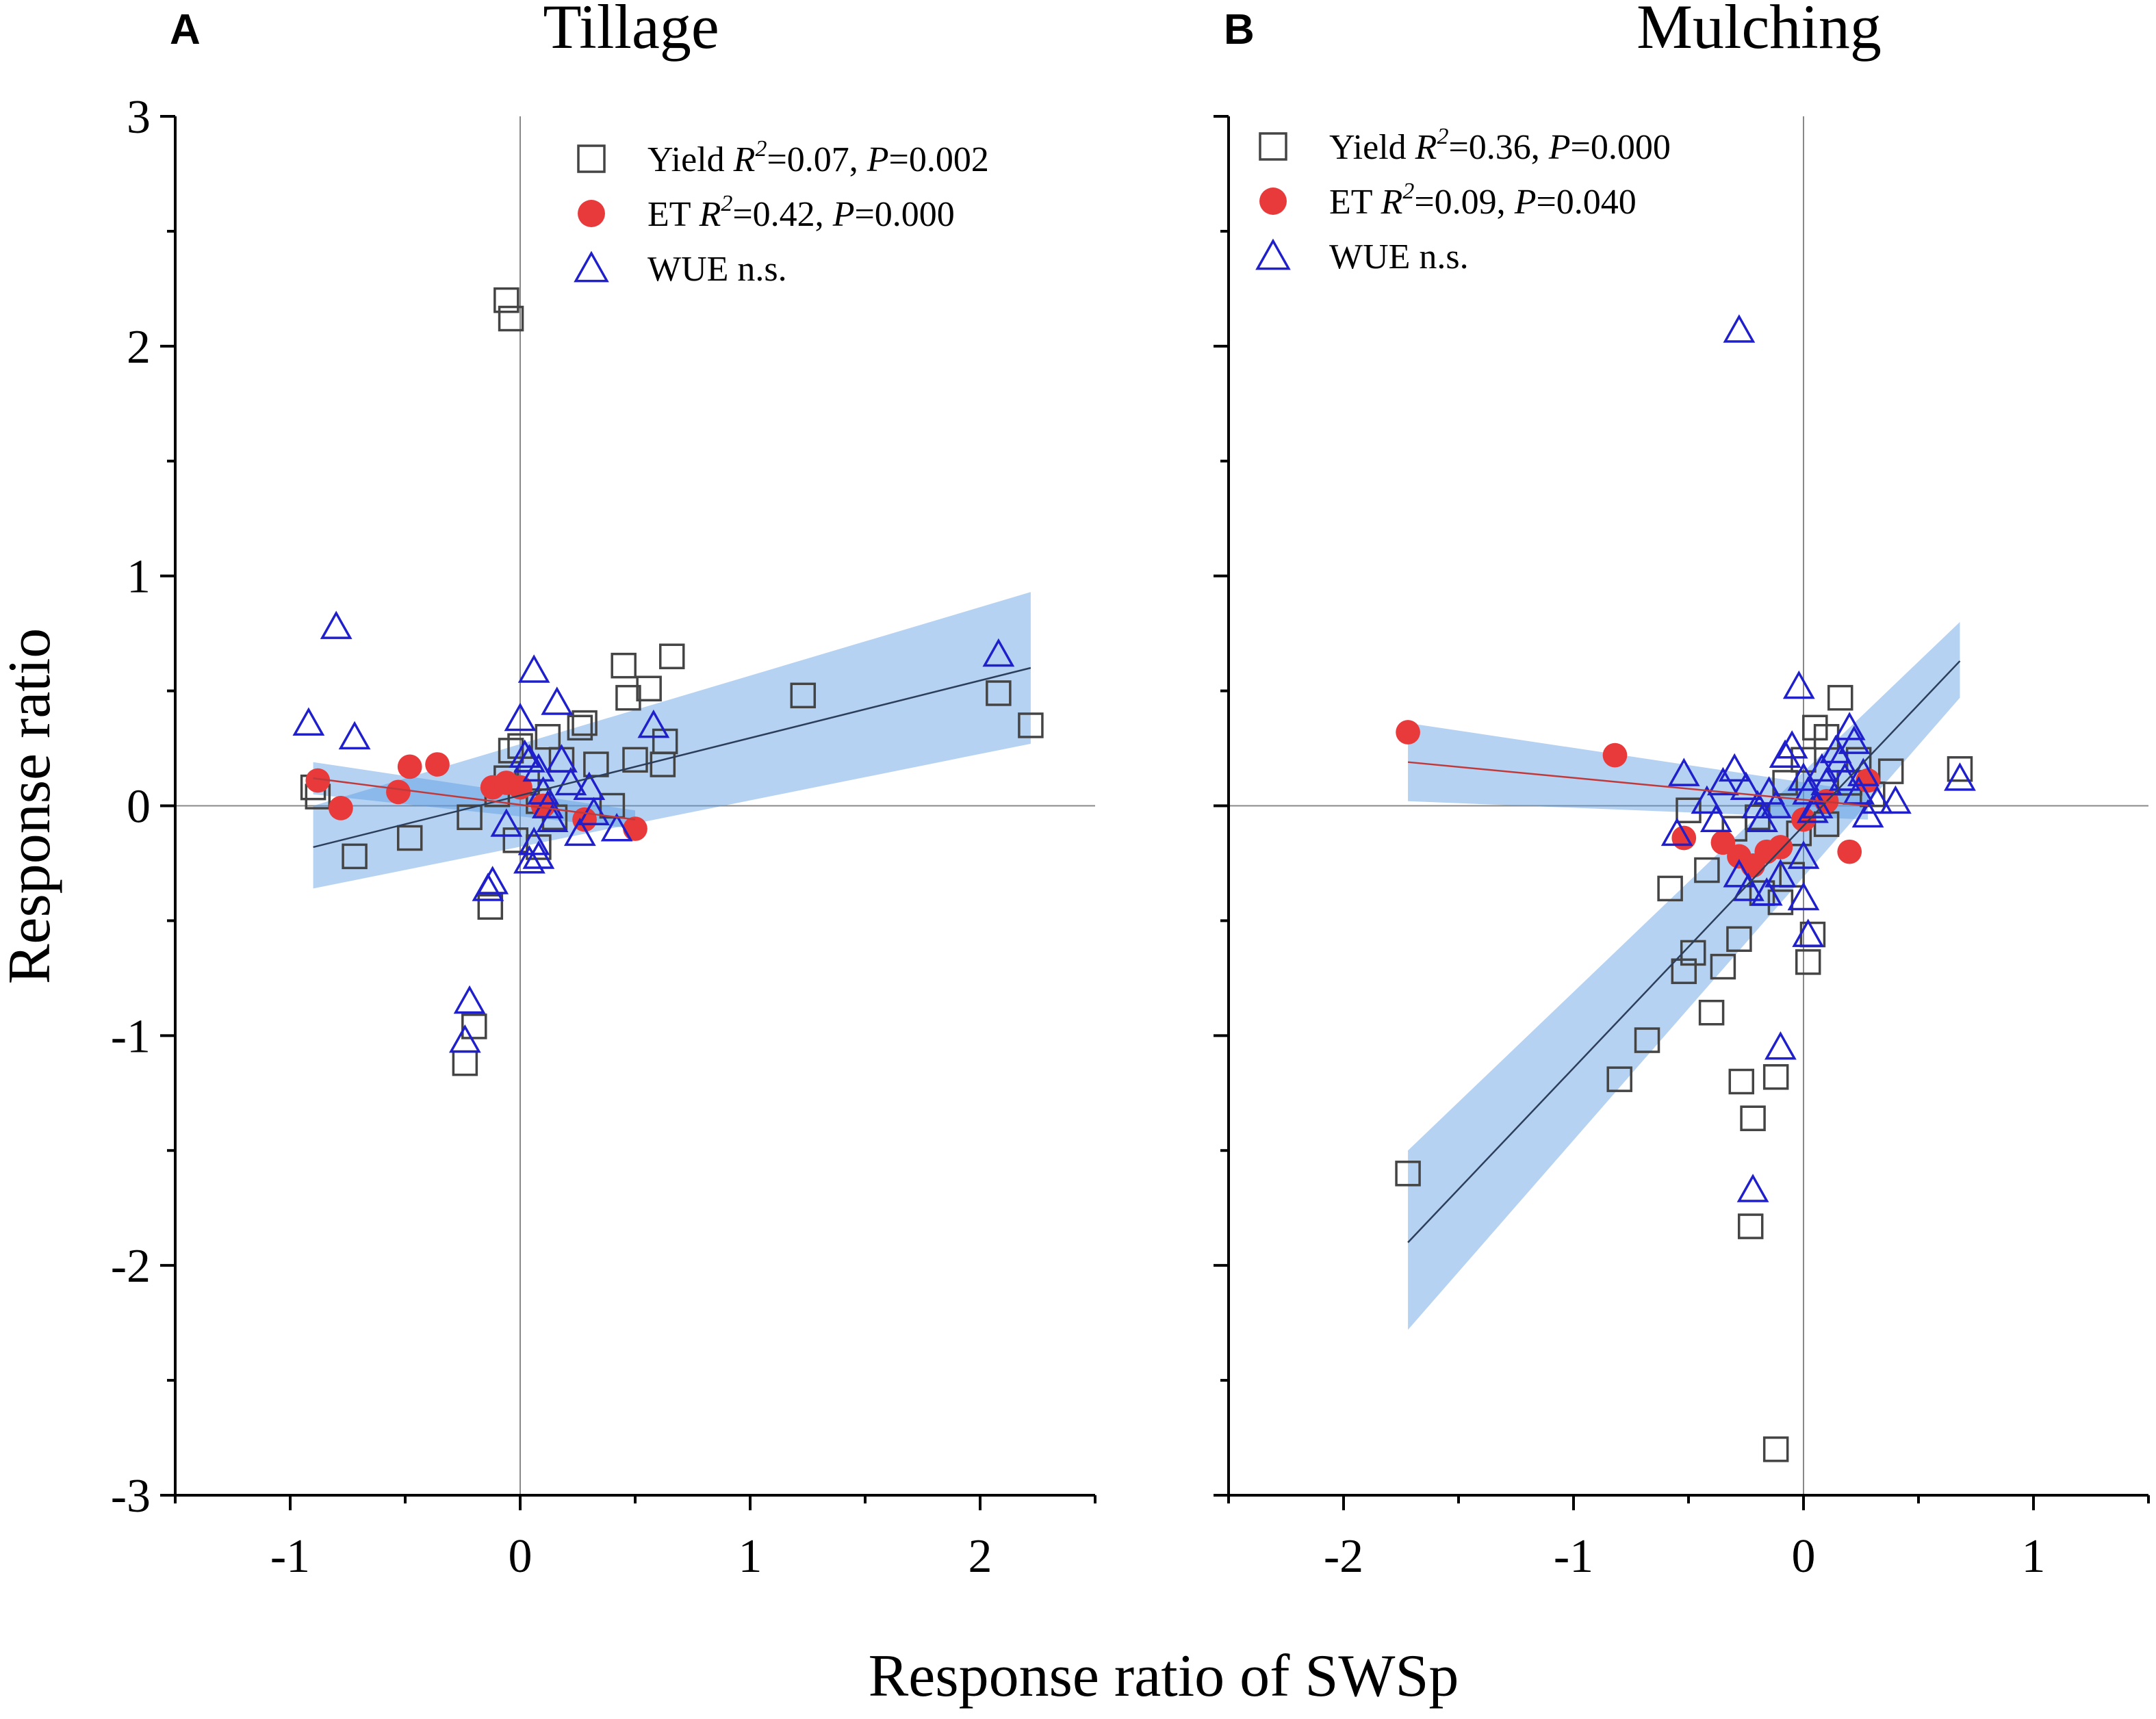  I want to click on panel-a-legend-label-yield: Yield R2=0.07, P=0.002, so click(818, 157).